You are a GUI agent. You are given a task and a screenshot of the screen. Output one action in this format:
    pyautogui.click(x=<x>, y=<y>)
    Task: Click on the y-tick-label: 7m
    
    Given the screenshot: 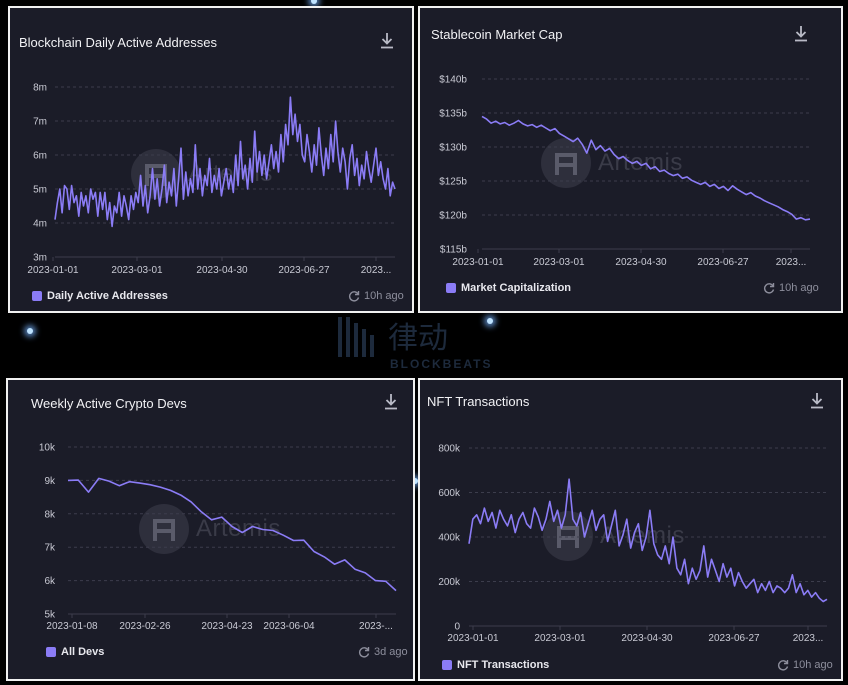 What is the action you would take?
    pyautogui.click(x=40, y=122)
    